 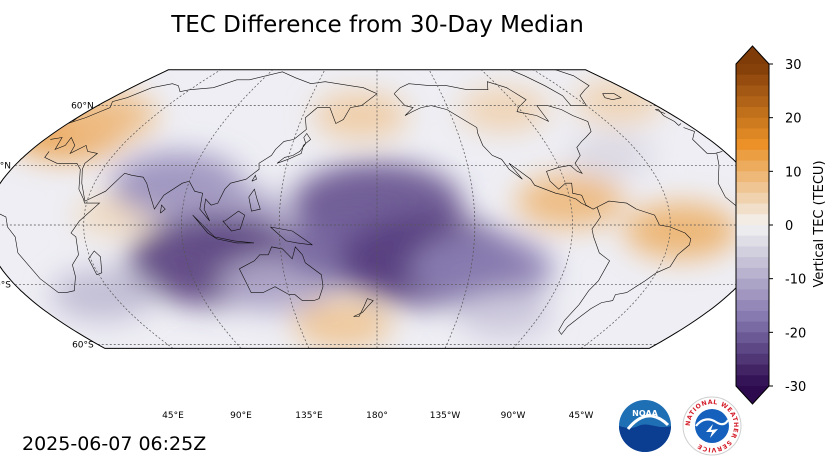 I want to click on longitude-label: 180°, so click(x=377, y=416).